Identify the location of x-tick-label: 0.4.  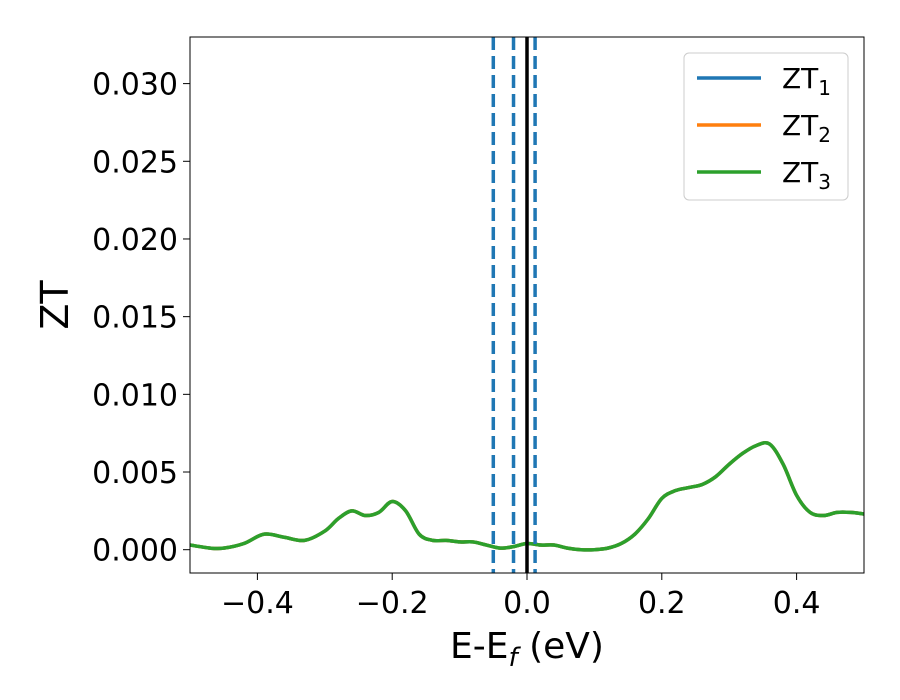
(797, 603).